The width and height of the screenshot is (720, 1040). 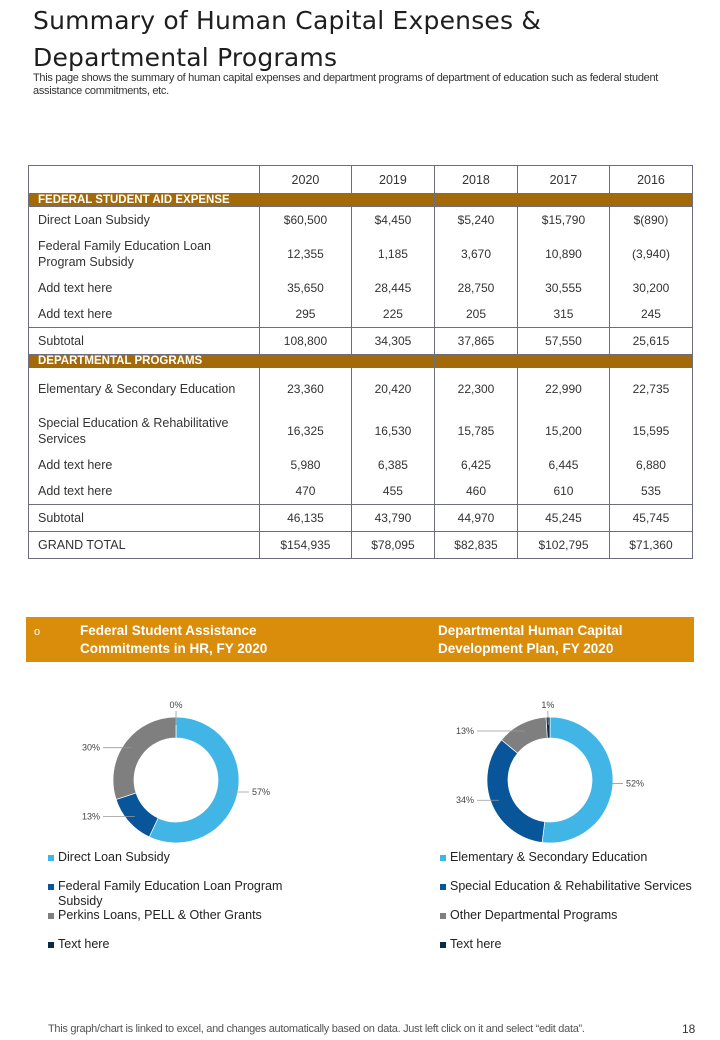 I want to click on legend-item: Direct Loan Subsidy, so click(x=183, y=857).